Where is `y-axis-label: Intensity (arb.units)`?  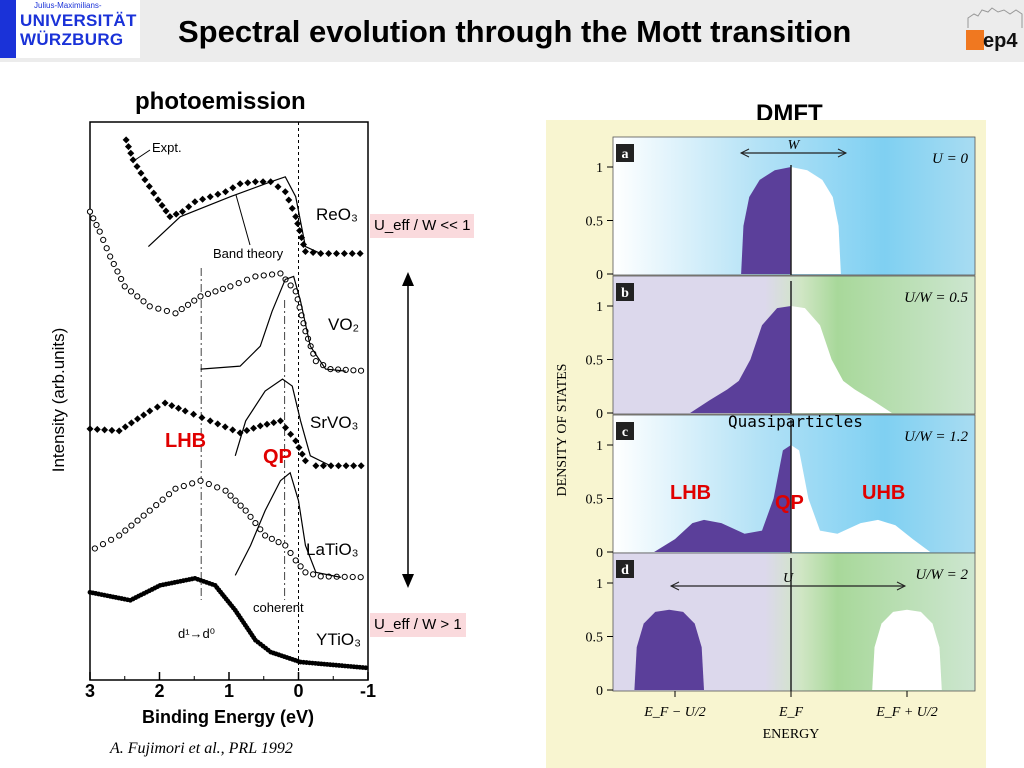
y-axis-label: Intensity (arb.units) is located at coordinates (58, 400).